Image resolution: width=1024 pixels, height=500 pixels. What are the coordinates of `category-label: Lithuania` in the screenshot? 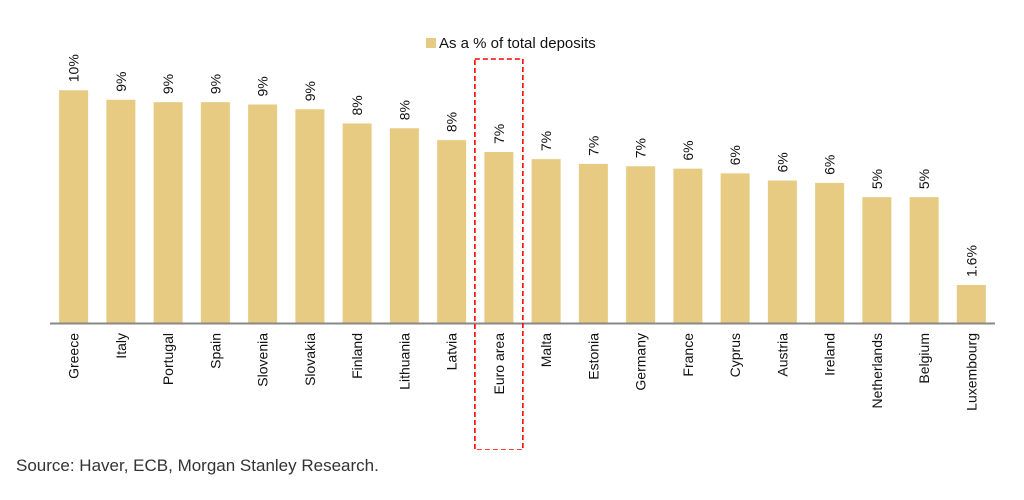 It's located at (404, 361).